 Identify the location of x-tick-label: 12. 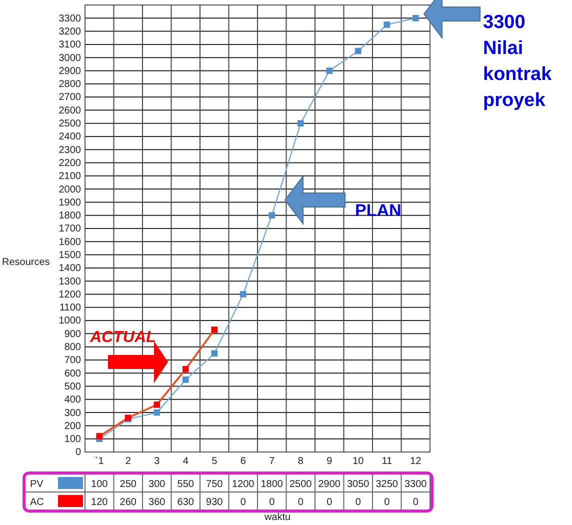
(416, 462).